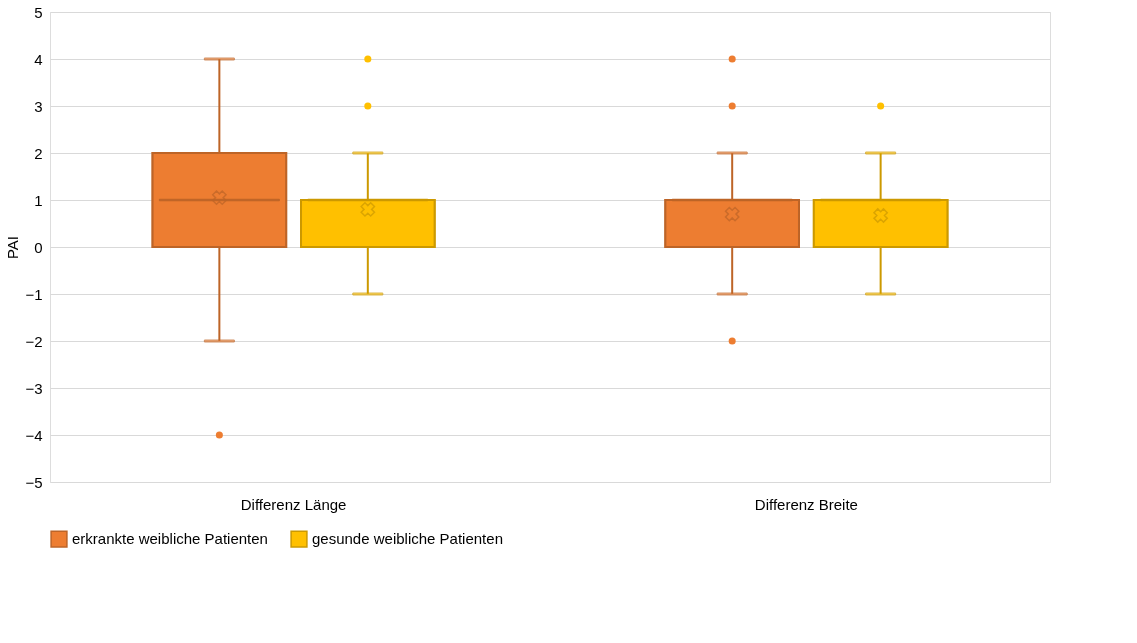 This screenshot has width=1137, height=643. Describe the element at coordinates (13, 247) in the screenshot. I see `y-axis-title: PAI` at that location.